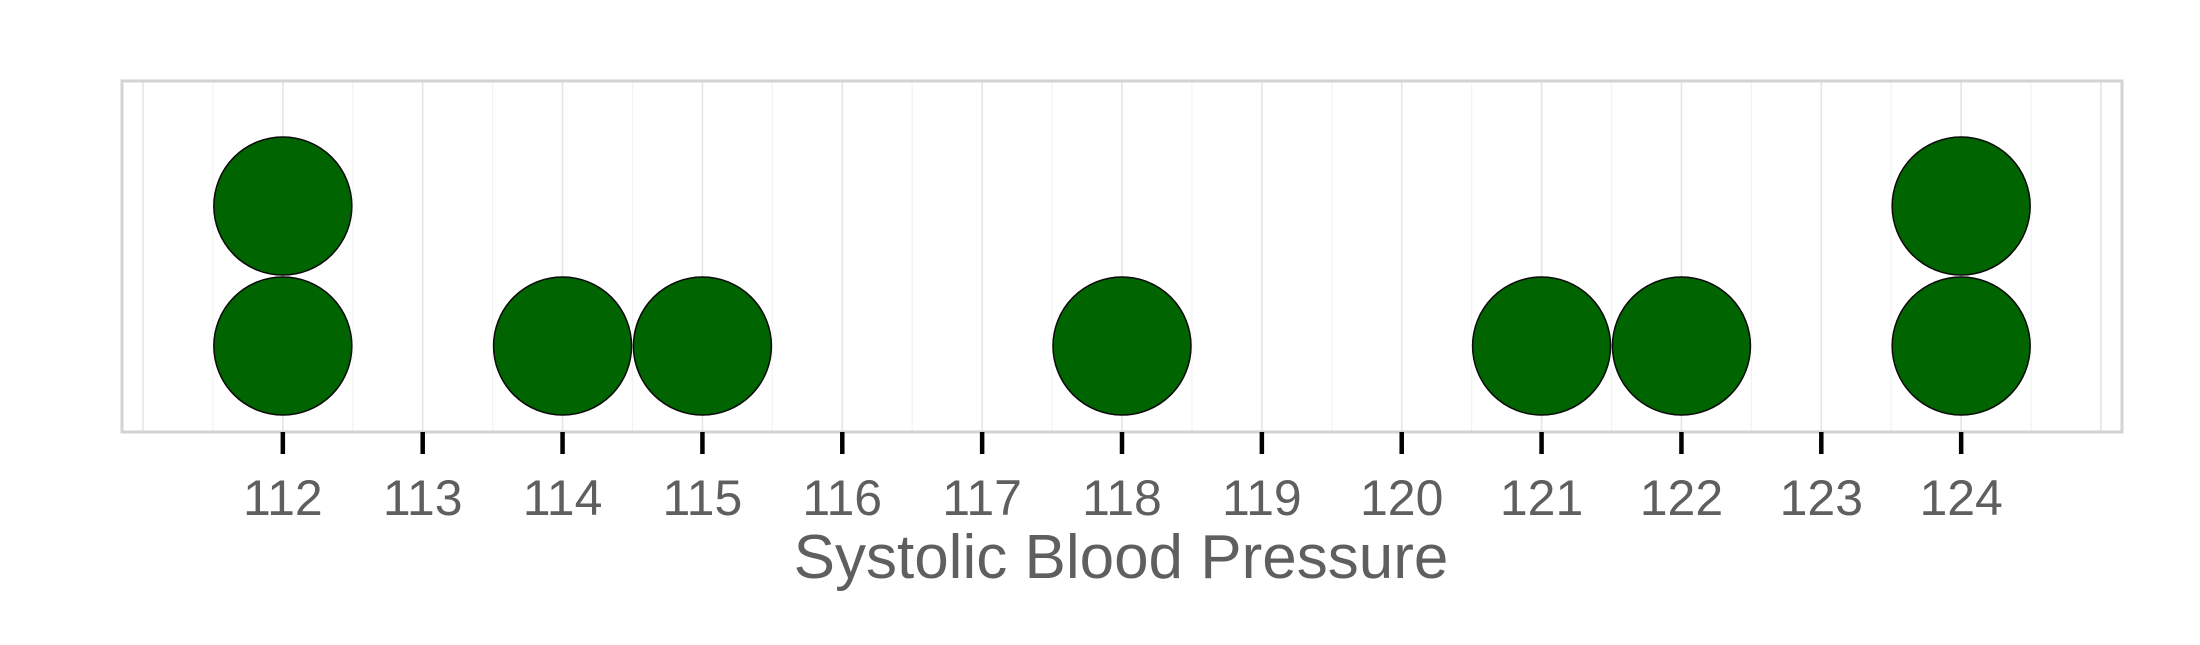 The width and height of the screenshot is (2200, 645). Describe the element at coordinates (283, 498) in the screenshot. I see `x-tick-label: 112` at that location.